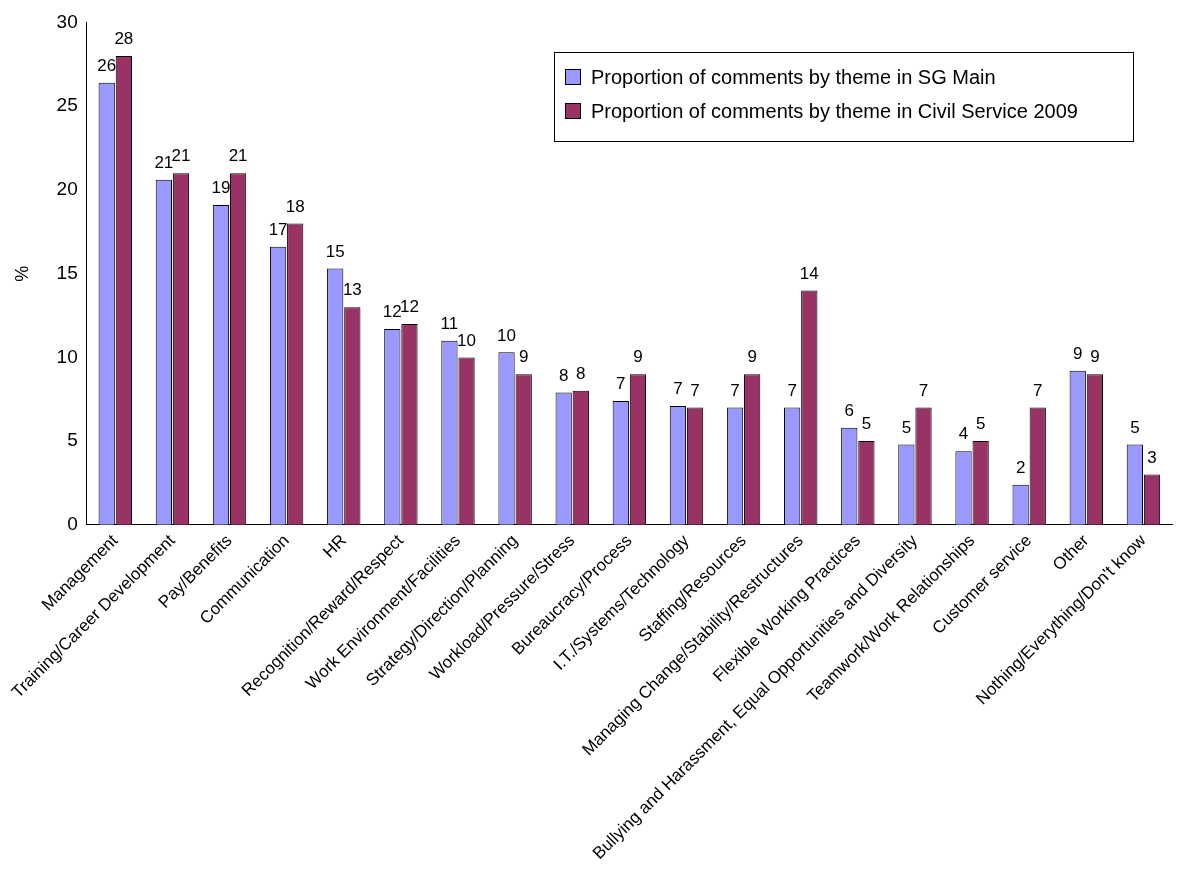 This screenshot has height=879, width=1190. Describe the element at coordinates (67, 105) in the screenshot. I see `y-tick-label: 25` at that location.